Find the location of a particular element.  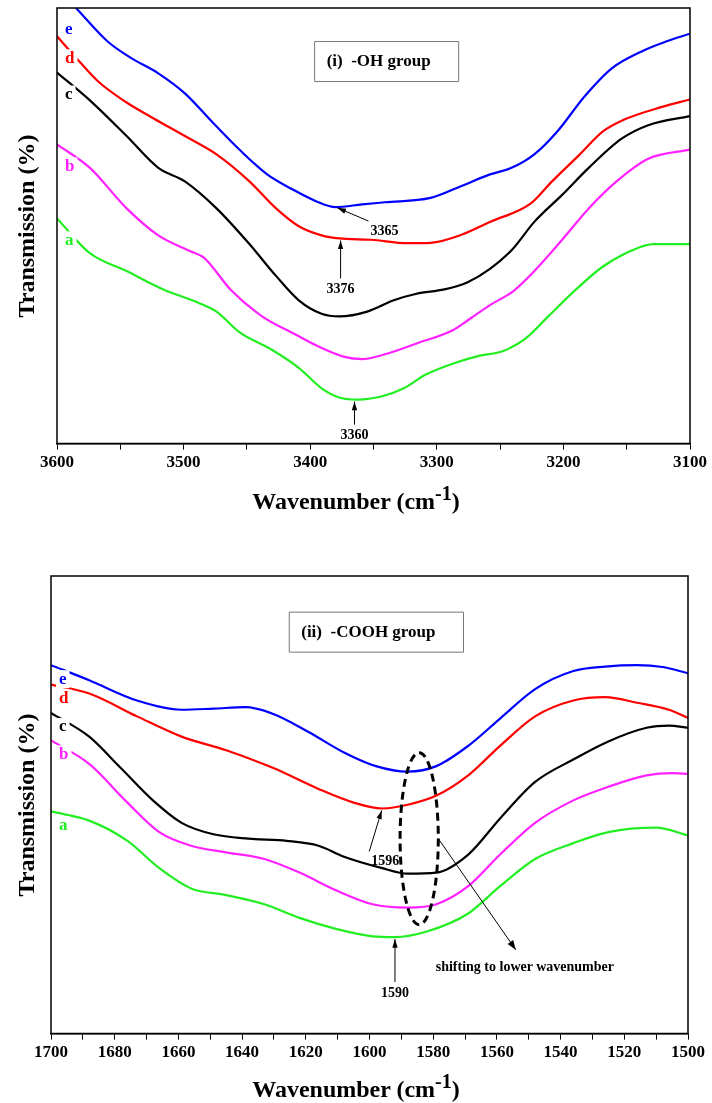

x-tick-label: 1500 is located at coordinates (688, 1052).